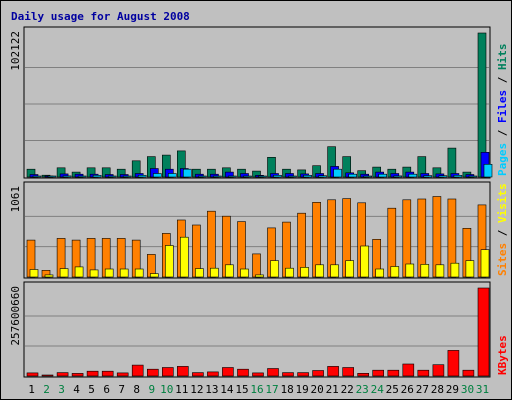 This screenshot has height=401, width=512. Describe the element at coordinates (31, 389) in the screenshot. I see `x-tick-label: 1` at that location.